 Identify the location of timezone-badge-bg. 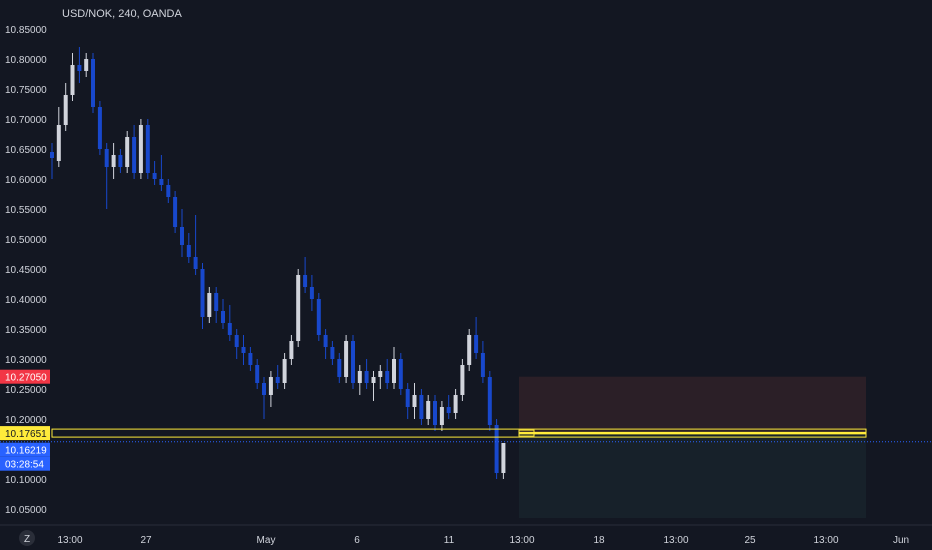
(27, 538).